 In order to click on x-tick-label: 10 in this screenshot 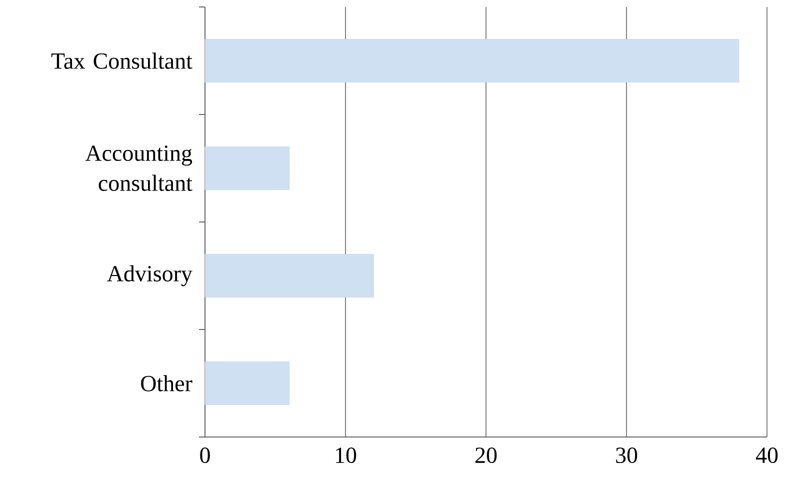, I will do `click(346, 456)`.